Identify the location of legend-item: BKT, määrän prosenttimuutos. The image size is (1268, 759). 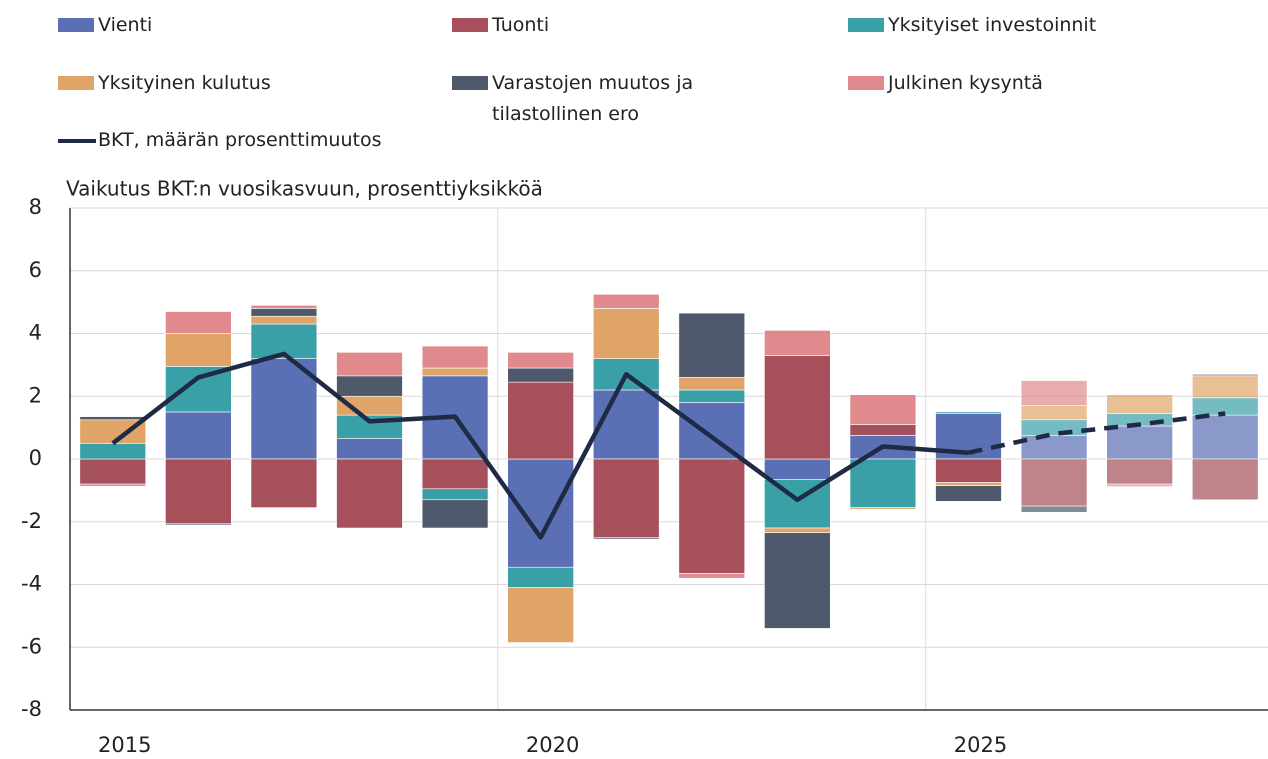
(248, 140).